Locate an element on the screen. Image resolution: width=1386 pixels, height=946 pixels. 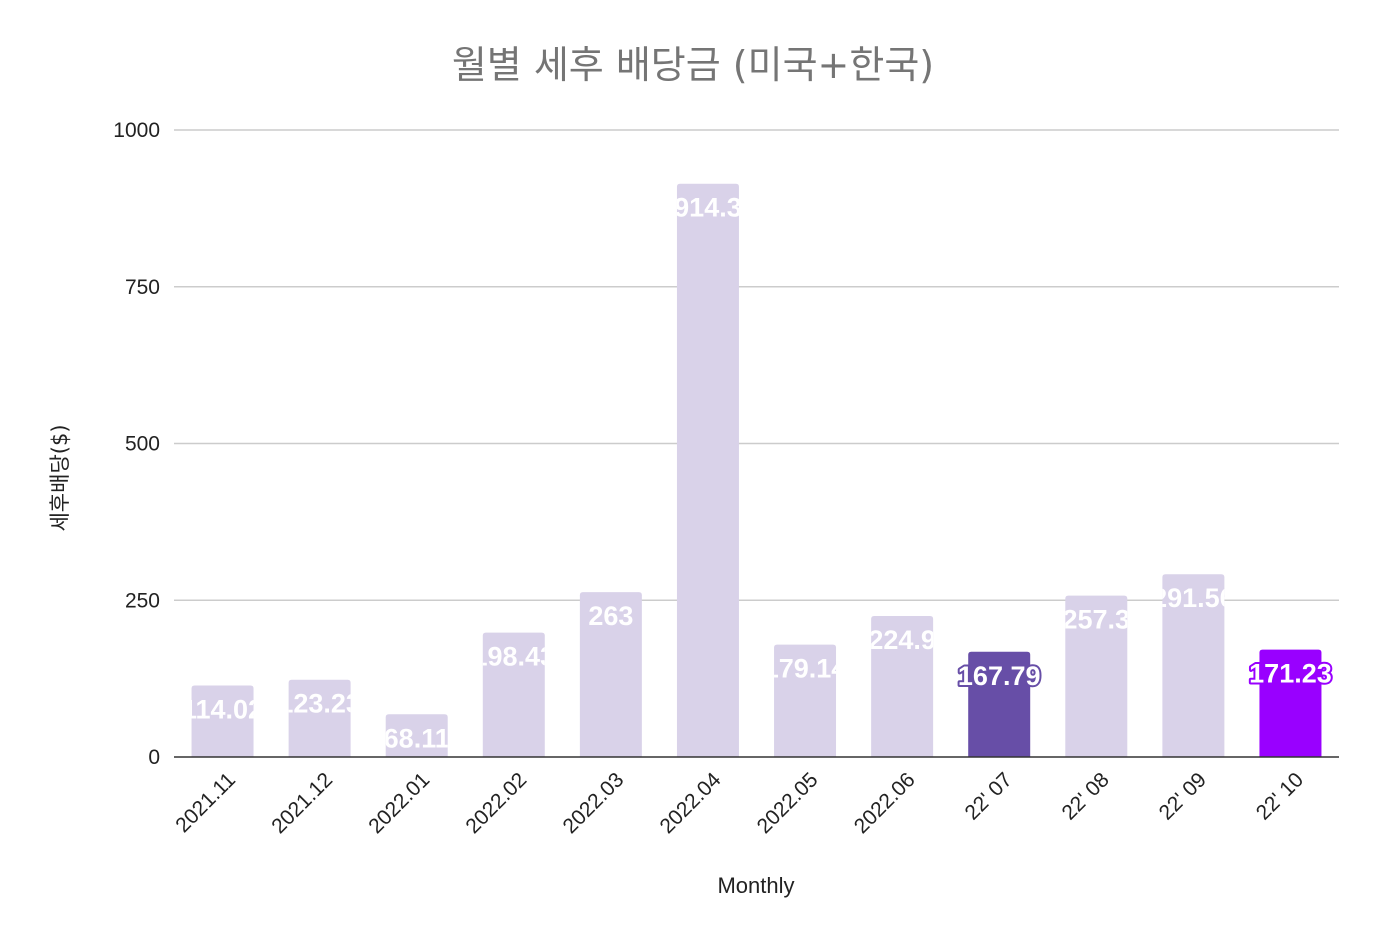
bar-label-clip: 179.14 is located at coordinates (805, 669).